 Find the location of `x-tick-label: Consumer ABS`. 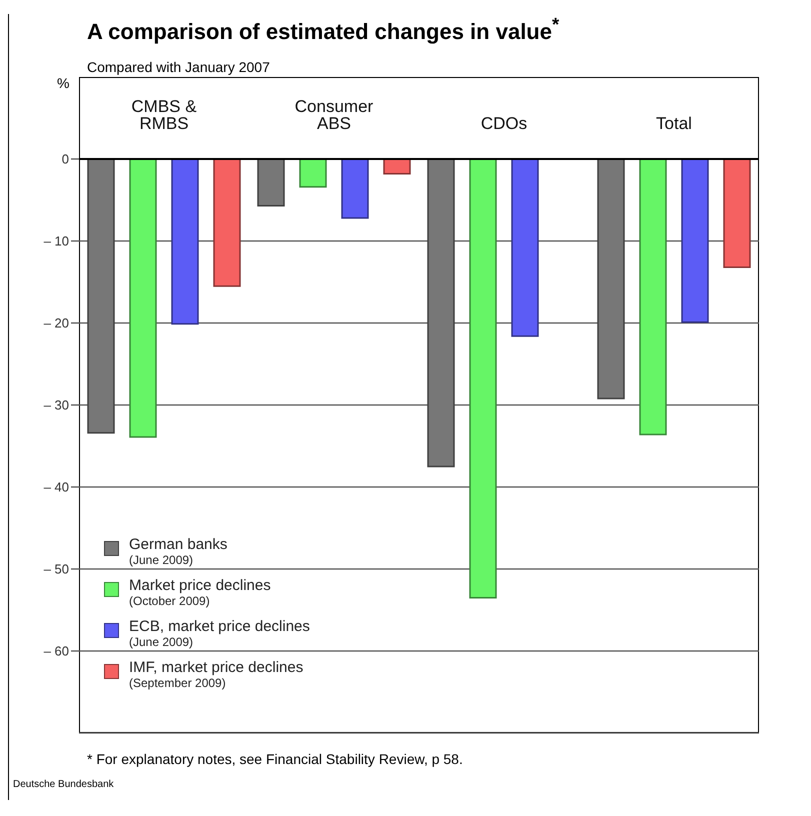

x-tick-label: Consumer ABS is located at coordinates (334, 115).